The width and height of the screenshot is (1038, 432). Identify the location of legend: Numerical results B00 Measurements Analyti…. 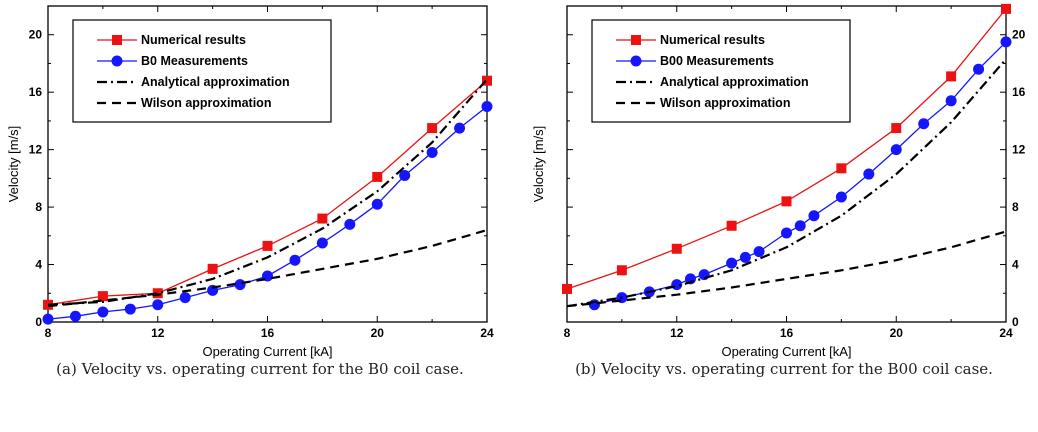
(721, 71).